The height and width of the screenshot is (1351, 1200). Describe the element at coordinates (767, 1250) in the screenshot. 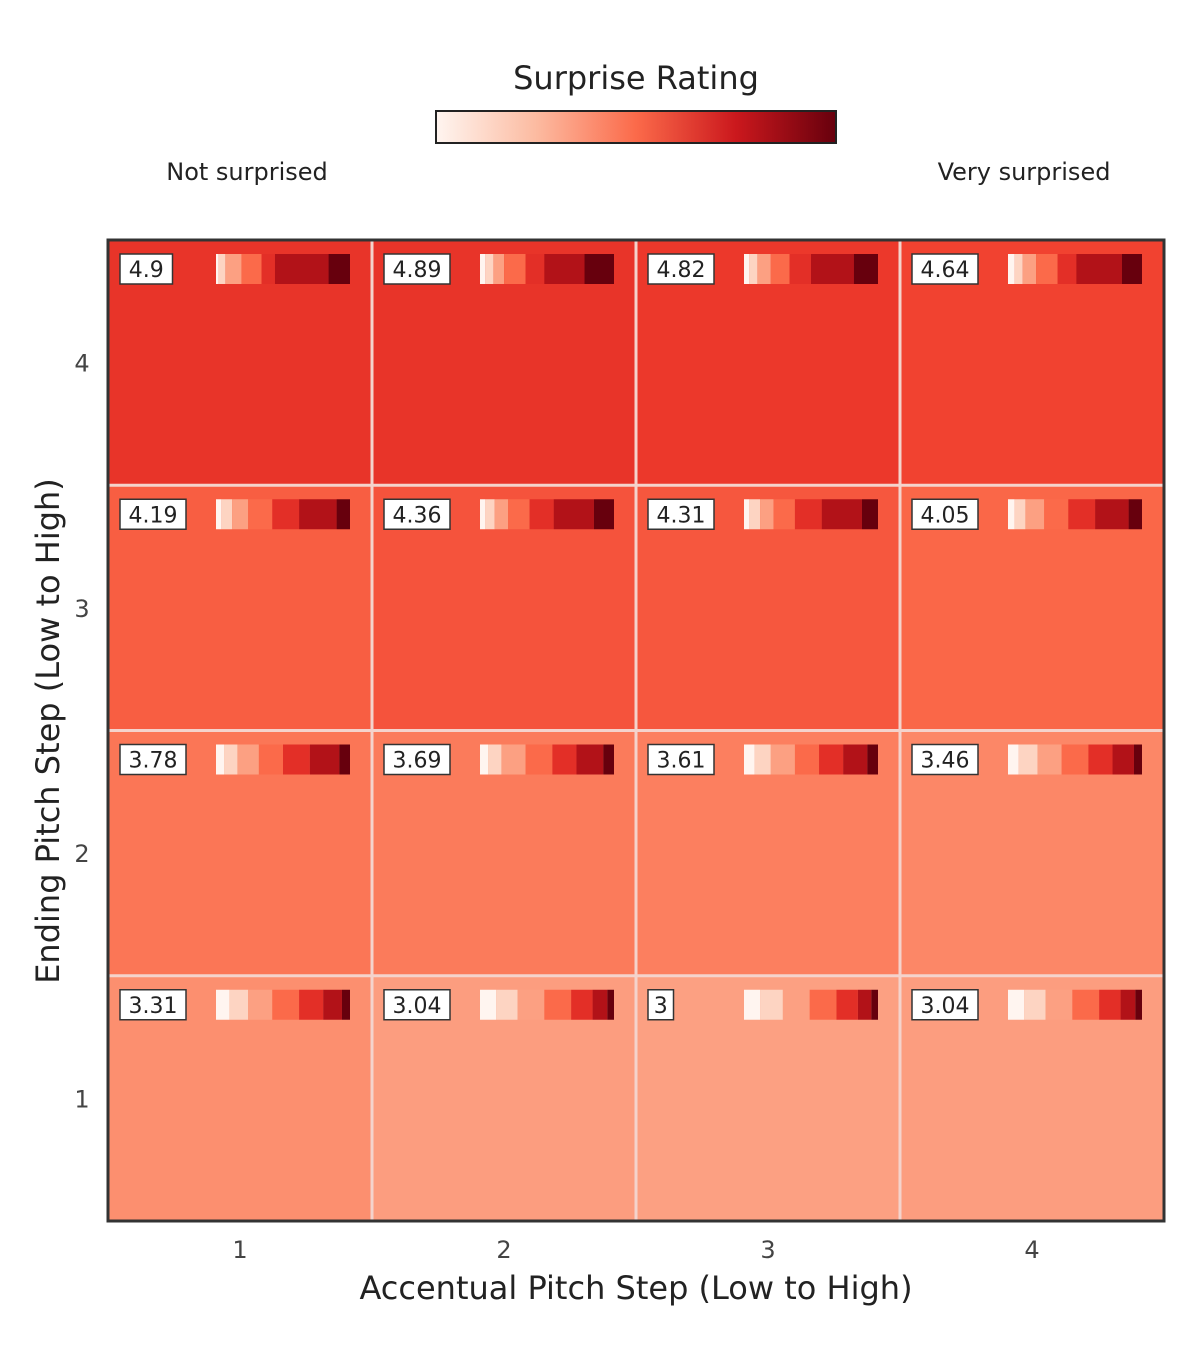

I see `x-tick-label: 3` at that location.